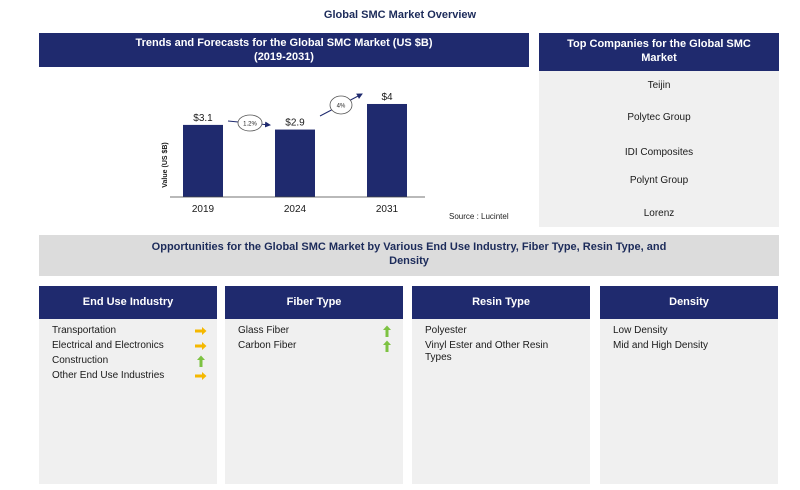 The width and height of the screenshot is (800, 490). I want to click on segment-body: Low Density Mid and High Density, so click(689, 401).